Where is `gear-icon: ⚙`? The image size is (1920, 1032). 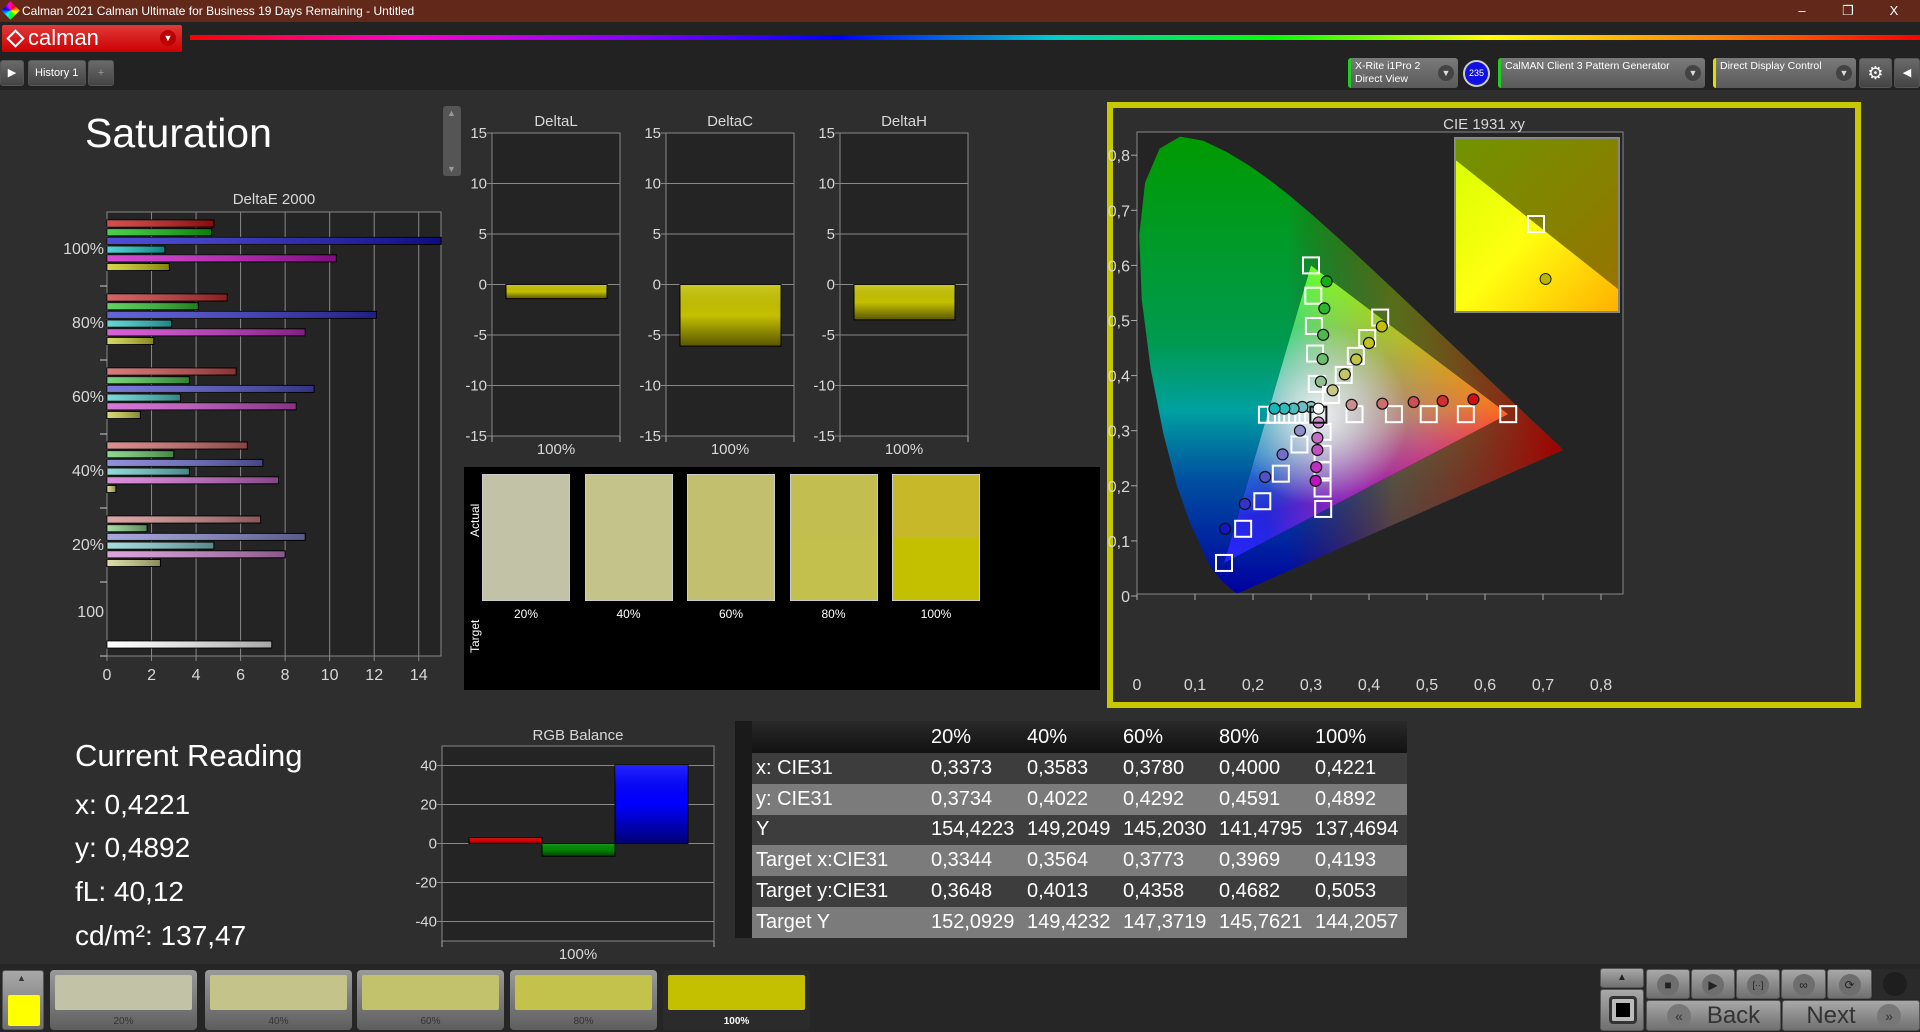
gear-icon: ⚙ is located at coordinates (1875, 73).